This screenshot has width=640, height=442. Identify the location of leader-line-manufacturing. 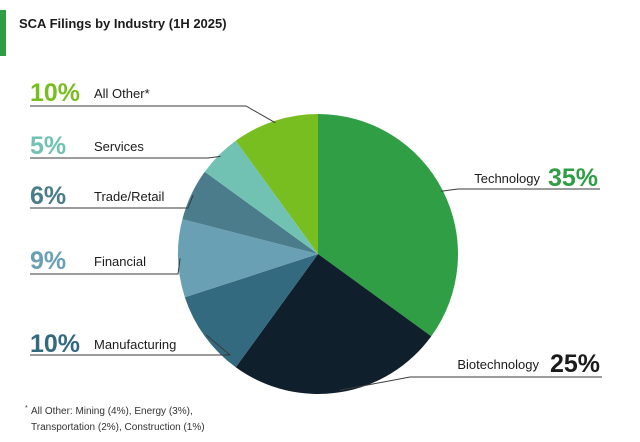
(131, 345).